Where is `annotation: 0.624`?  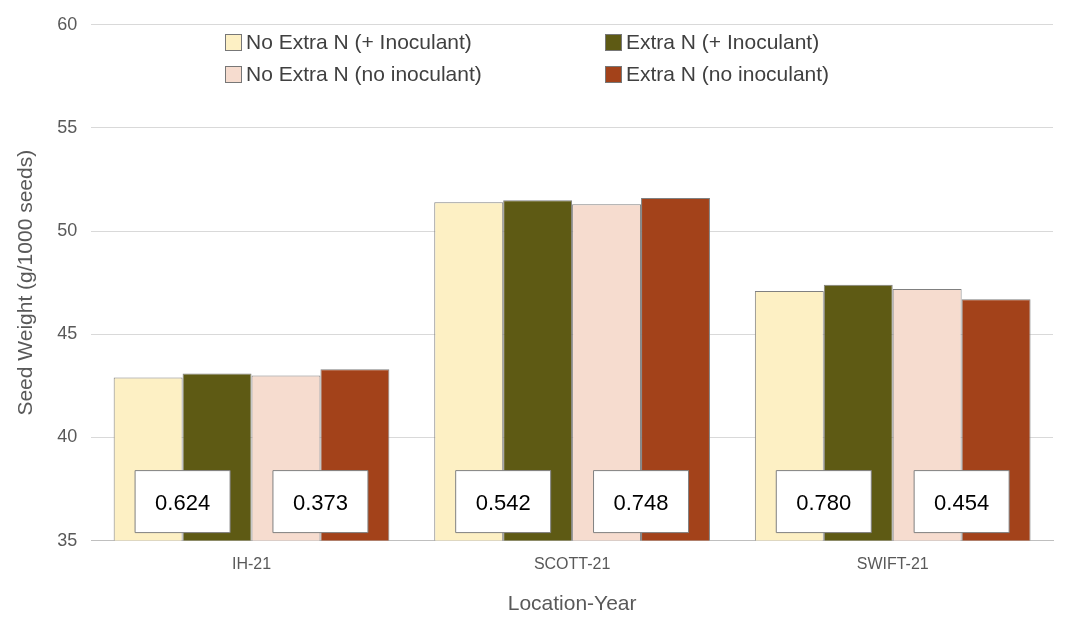
annotation: 0.624 is located at coordinates (183, 502).